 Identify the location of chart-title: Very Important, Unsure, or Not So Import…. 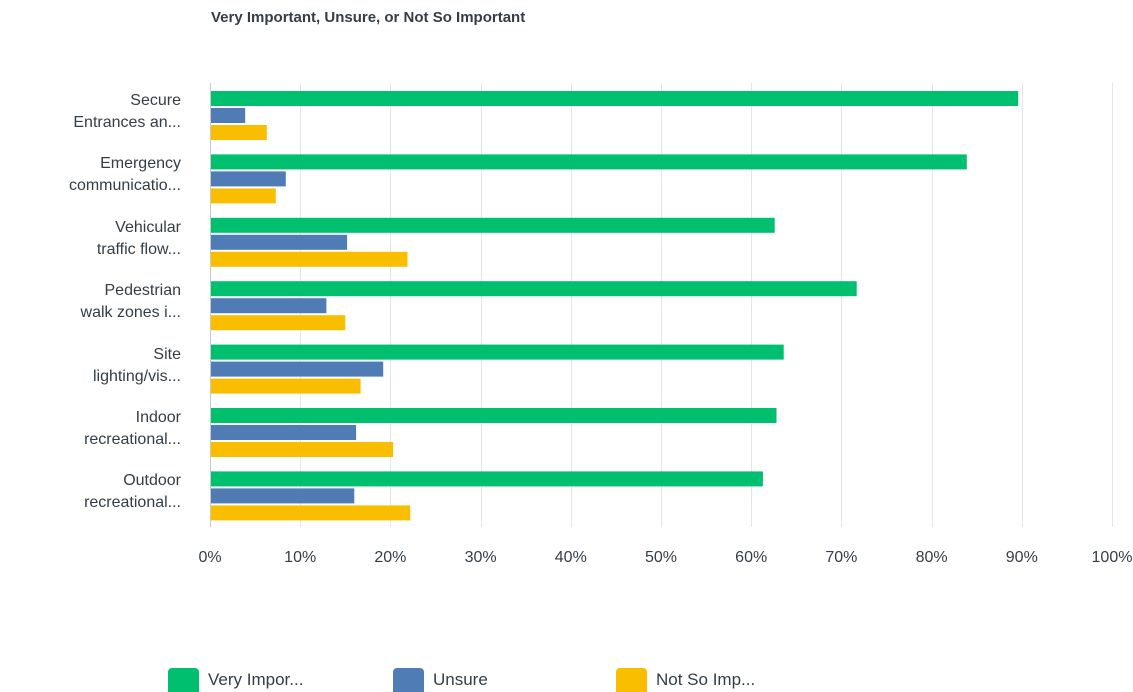
(368, 17).